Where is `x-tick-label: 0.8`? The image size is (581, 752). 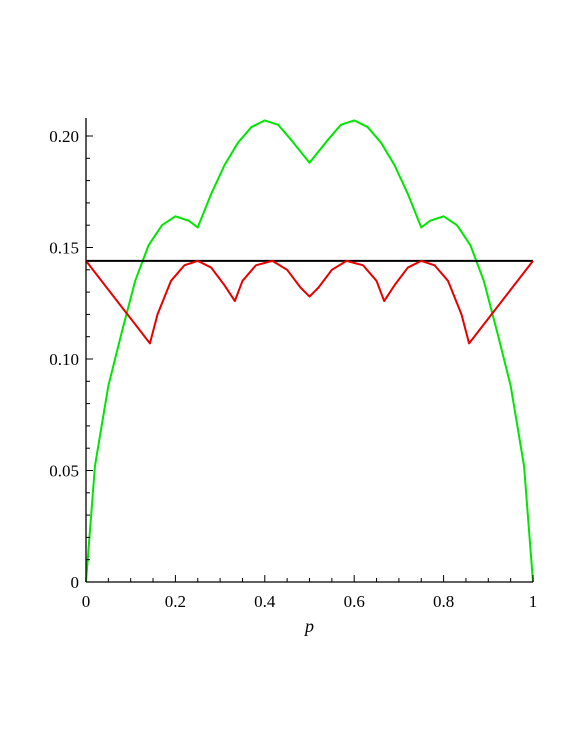
x-tick-label: 0.8 is located at coordinates (443, 601).